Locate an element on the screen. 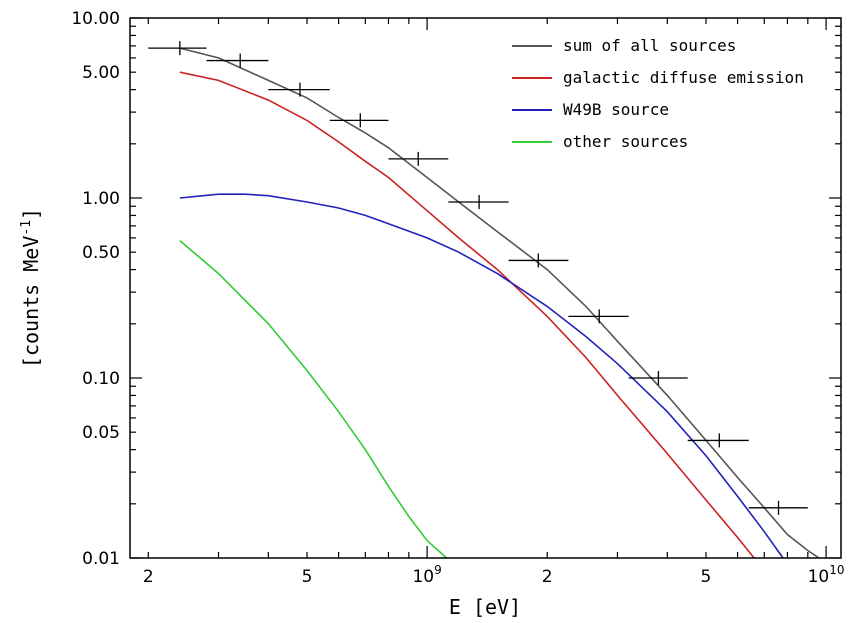 The height and width of the screenshot is (623, 864). x-tick-label-1: 5 is located at coordinates (307, 577).